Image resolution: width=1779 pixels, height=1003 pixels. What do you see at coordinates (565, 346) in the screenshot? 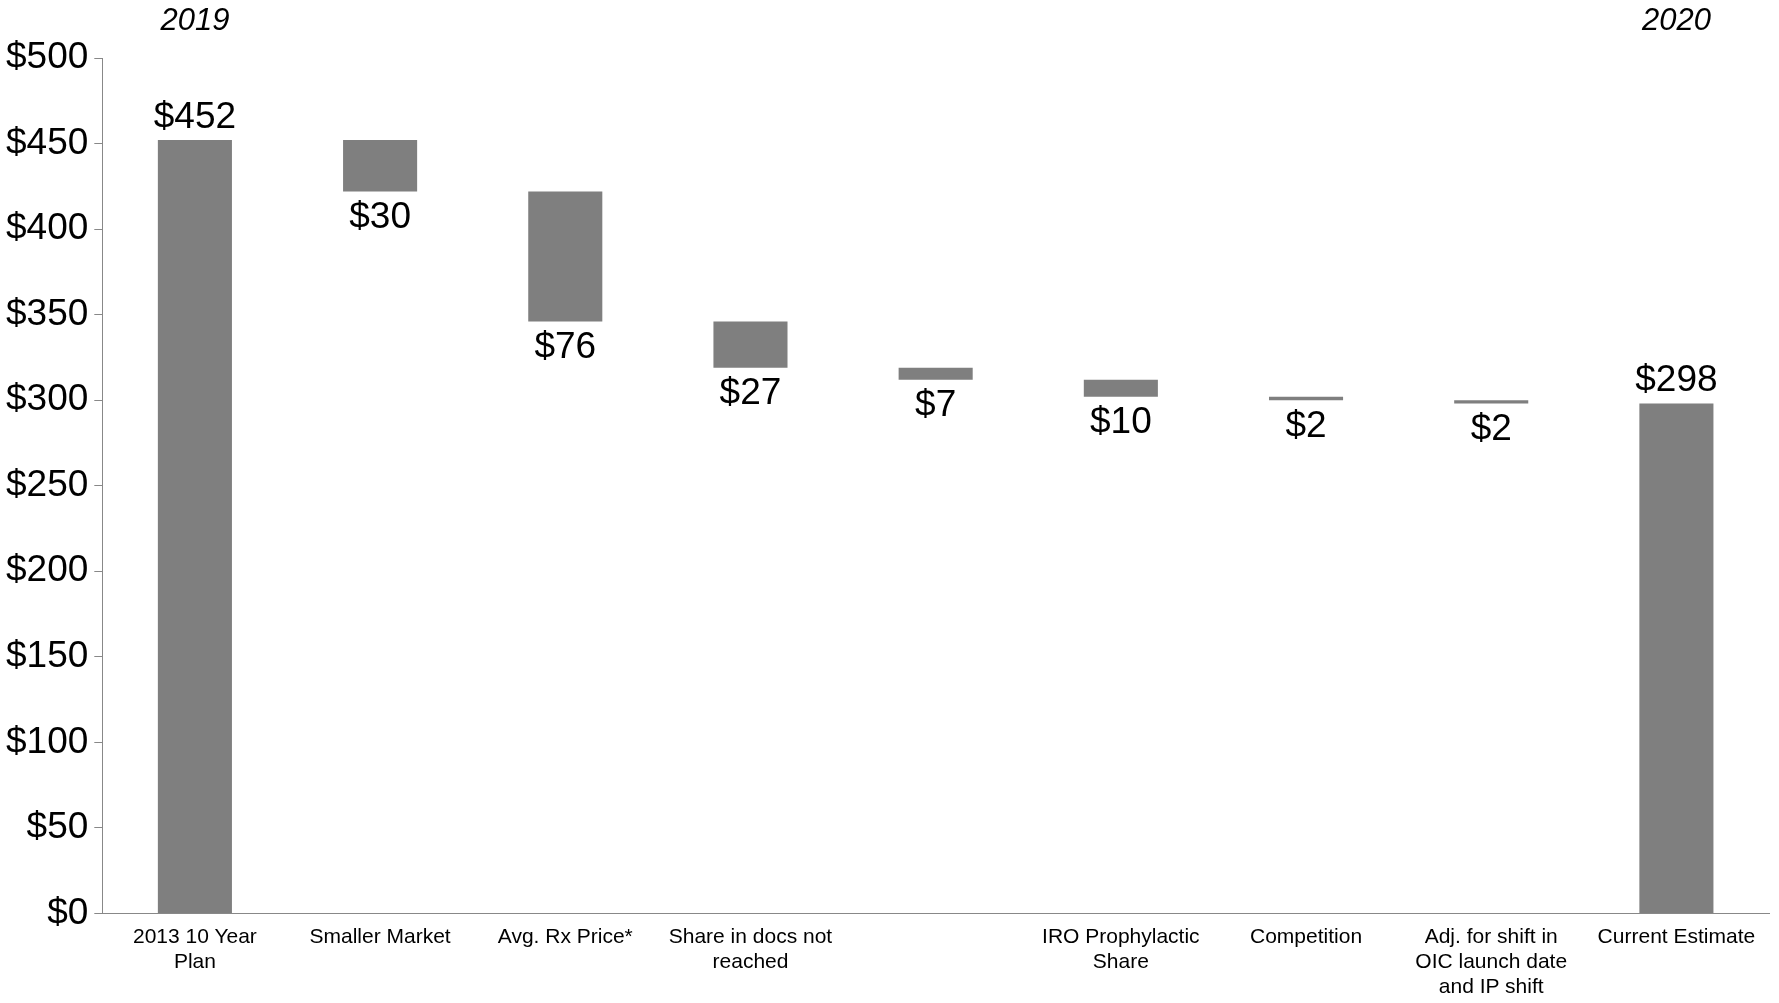
I see `data-label: $76` at bounding box center [565, 346].